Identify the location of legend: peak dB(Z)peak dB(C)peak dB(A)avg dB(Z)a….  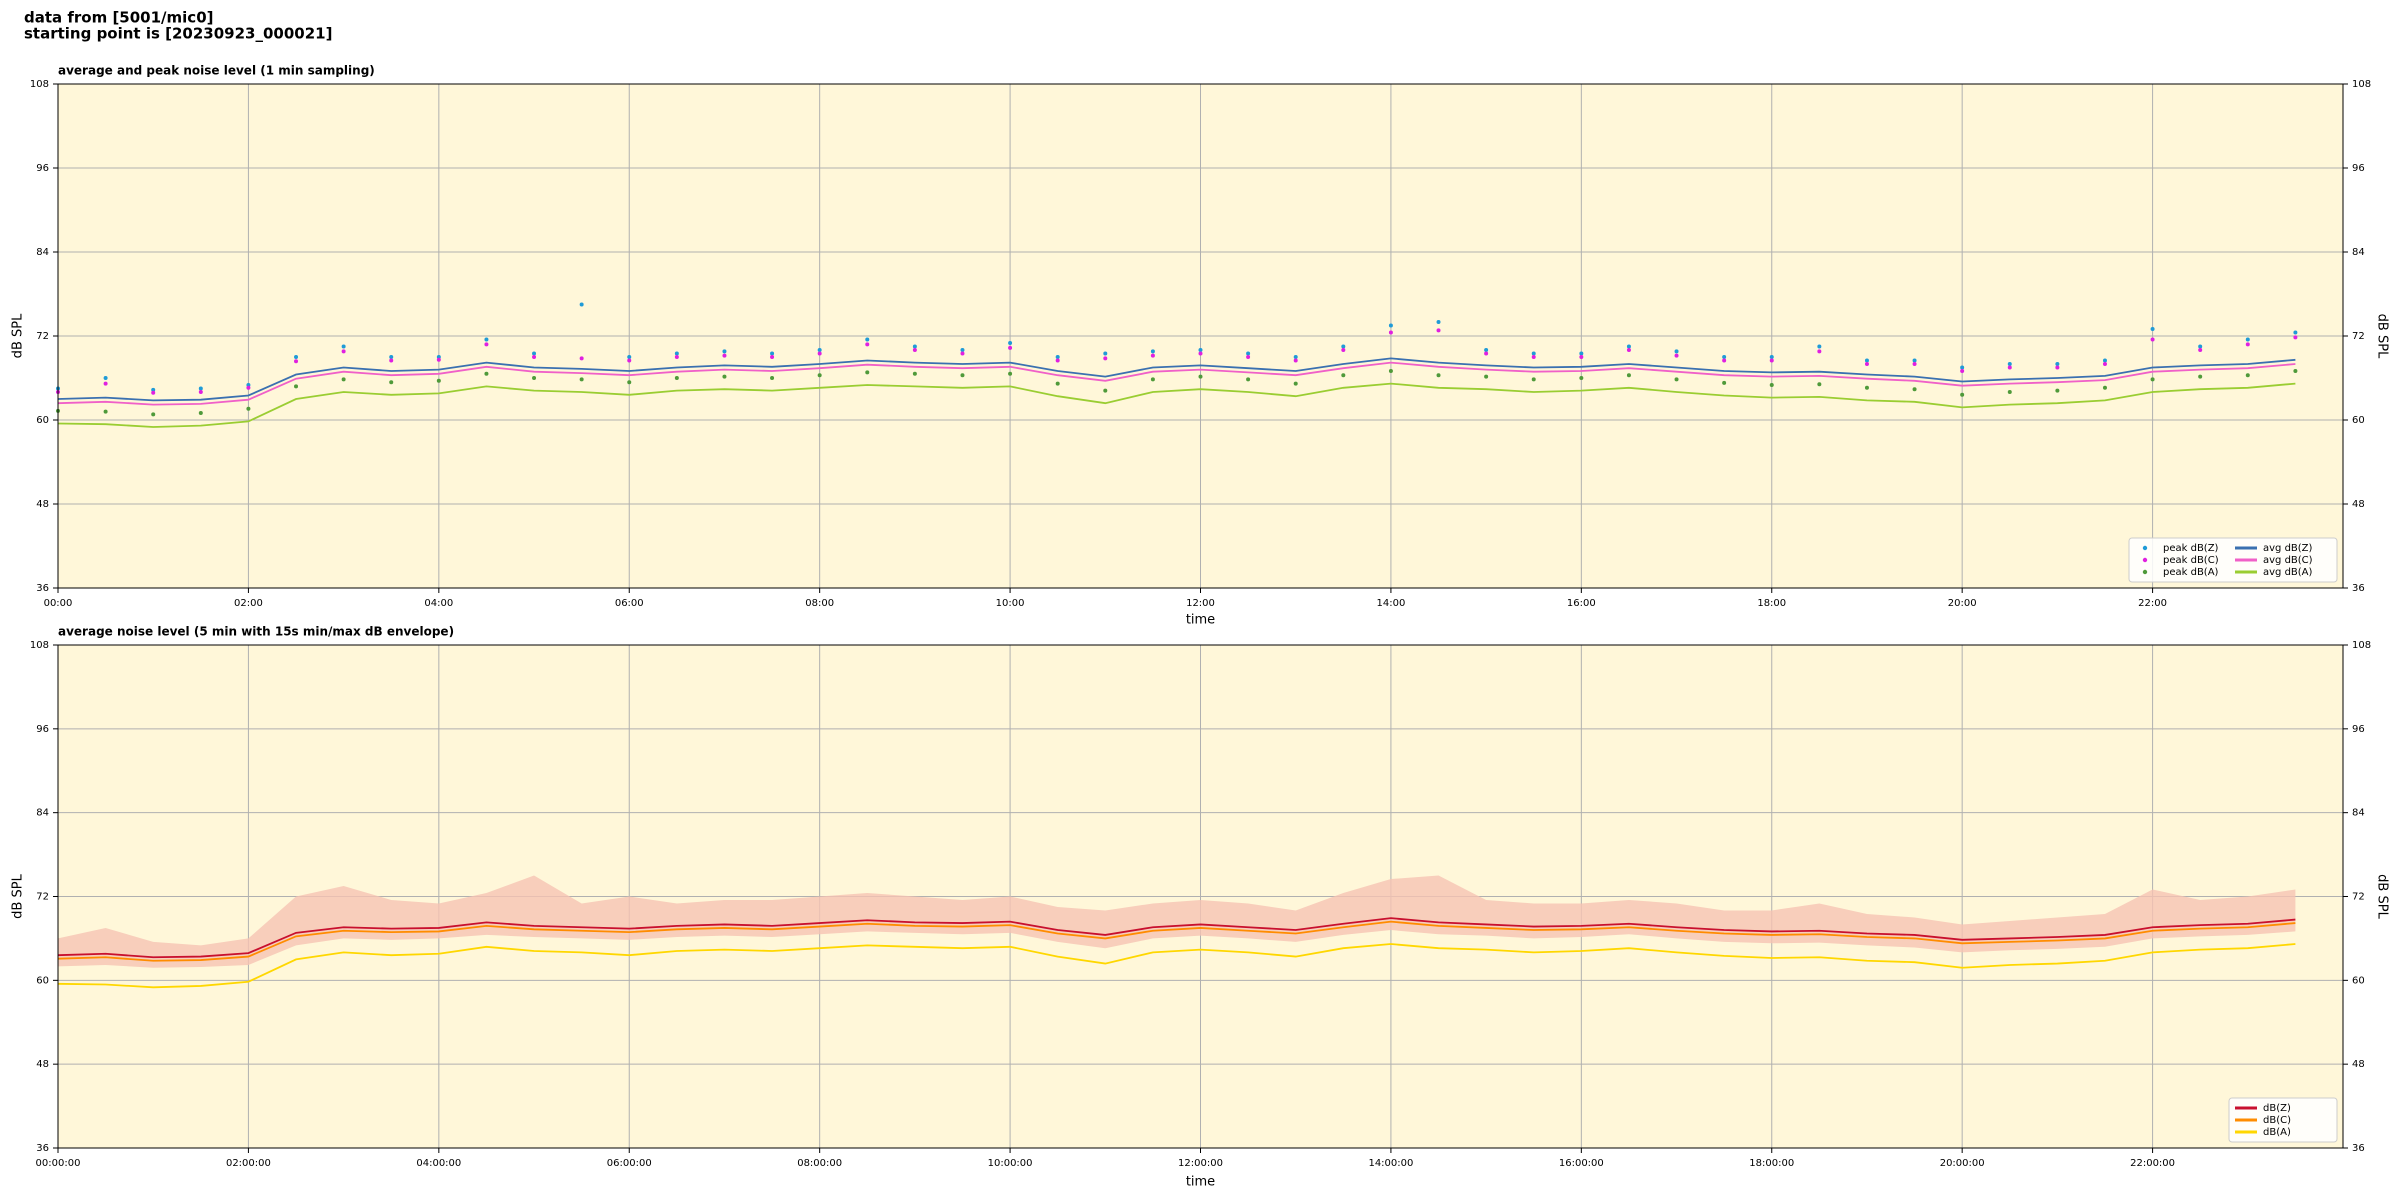
(2233, 560).